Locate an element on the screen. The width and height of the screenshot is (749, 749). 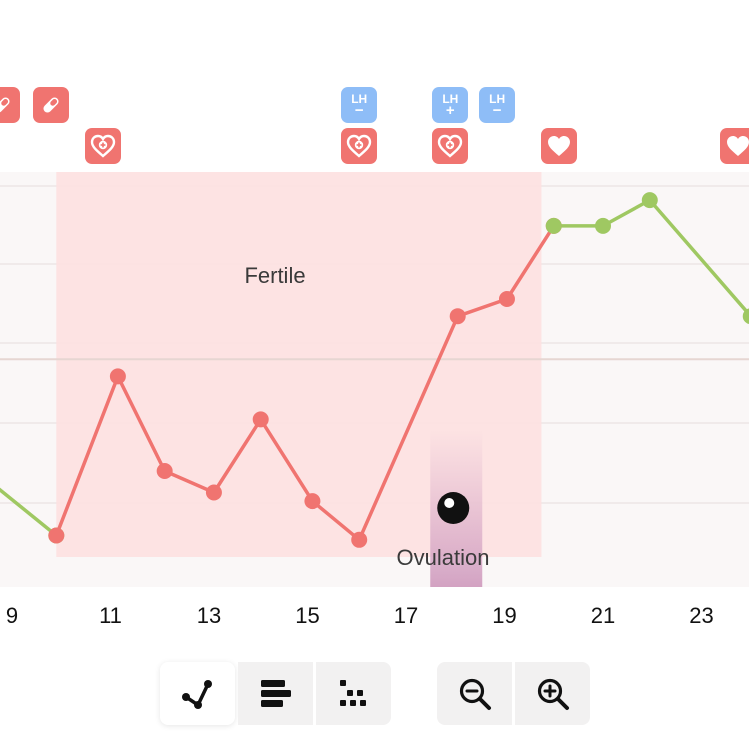
zoom-in-icon is located at coordinates (553, 694).